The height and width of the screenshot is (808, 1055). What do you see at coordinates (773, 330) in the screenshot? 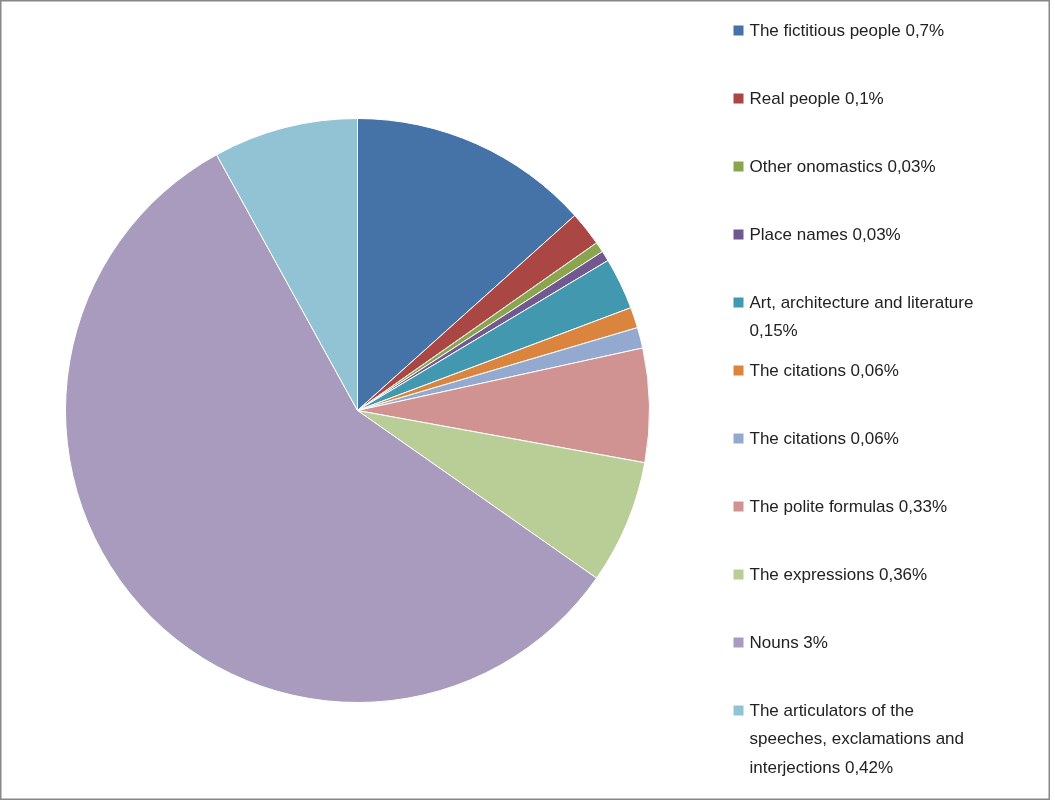
I see `data-label: 0,15%` at bounding box center [773, 330].